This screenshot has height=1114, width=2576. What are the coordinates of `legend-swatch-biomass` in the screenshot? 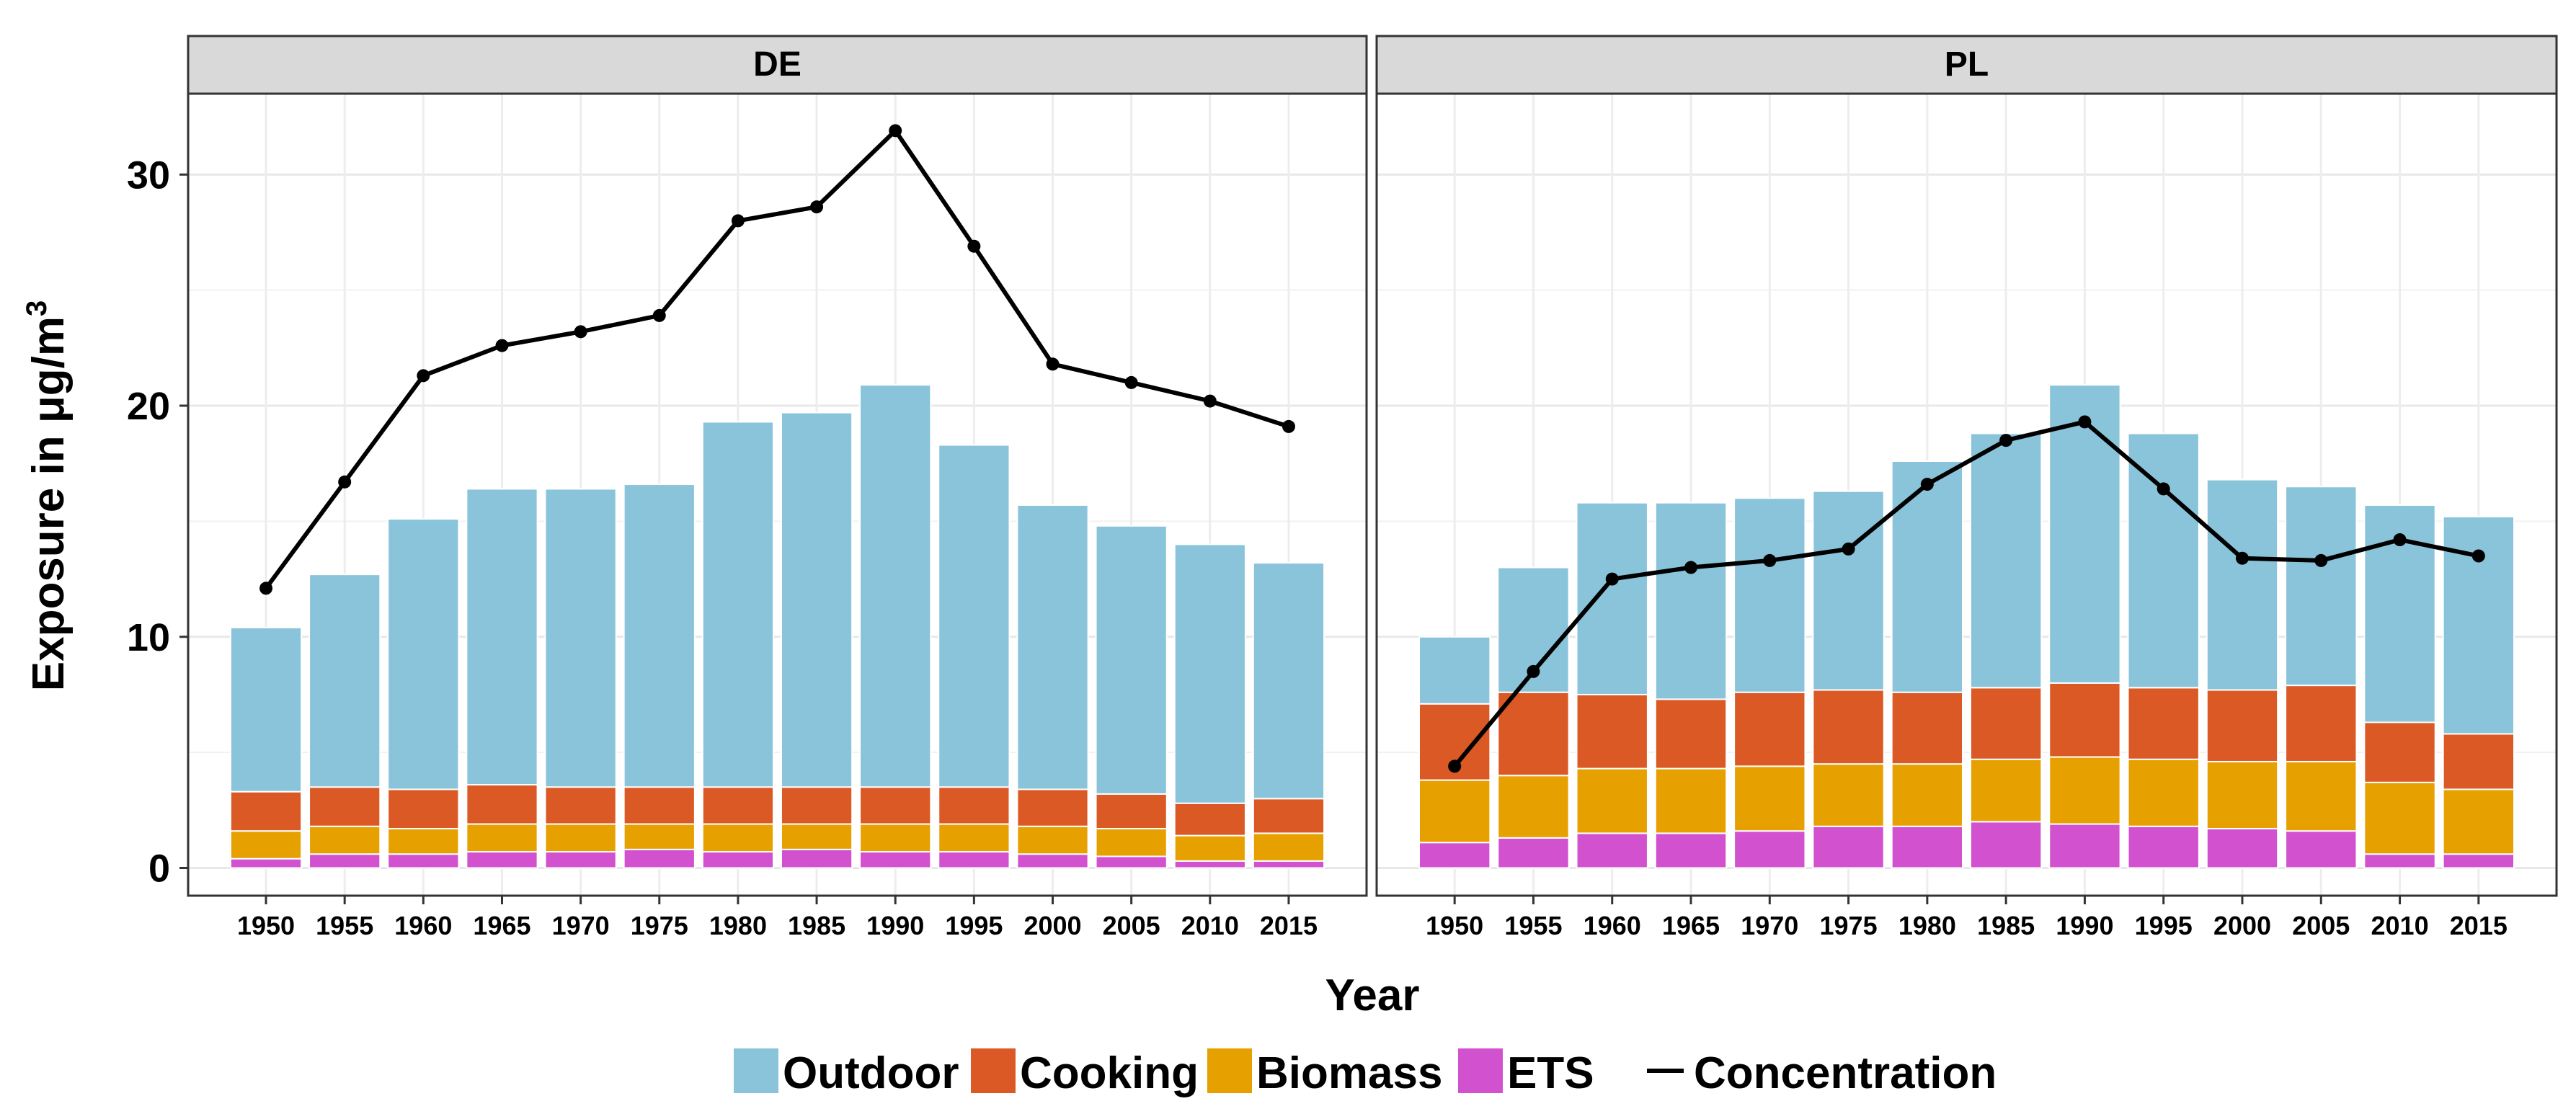 It's located at (1229, 1070).